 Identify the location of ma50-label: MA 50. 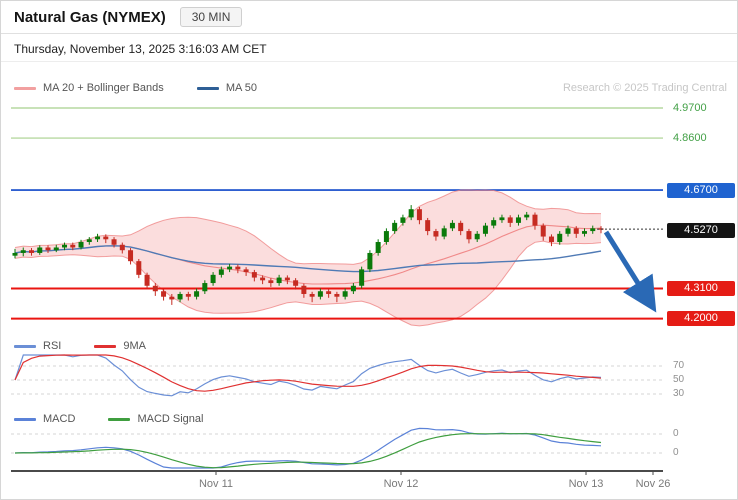
(241, 88).